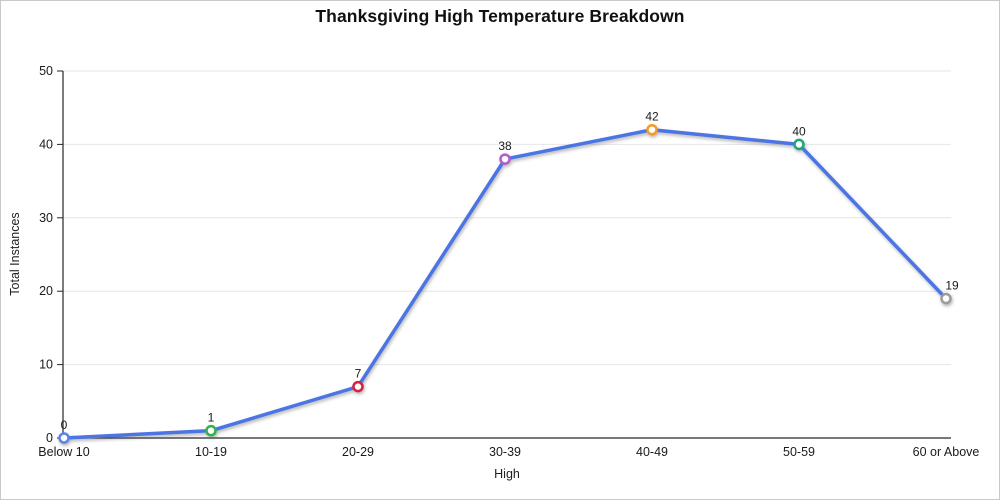  What do you see at coordinates (64, 425) in the screenshot?
I see `data-point-label: 0` at bounding box center [64, 425].